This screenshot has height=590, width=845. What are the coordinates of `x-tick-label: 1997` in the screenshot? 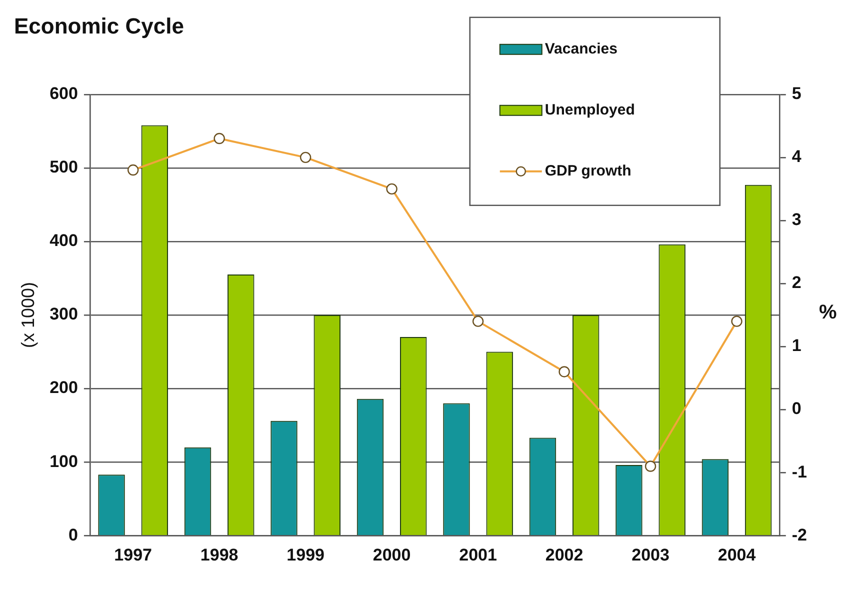 It's located at (133, 554).